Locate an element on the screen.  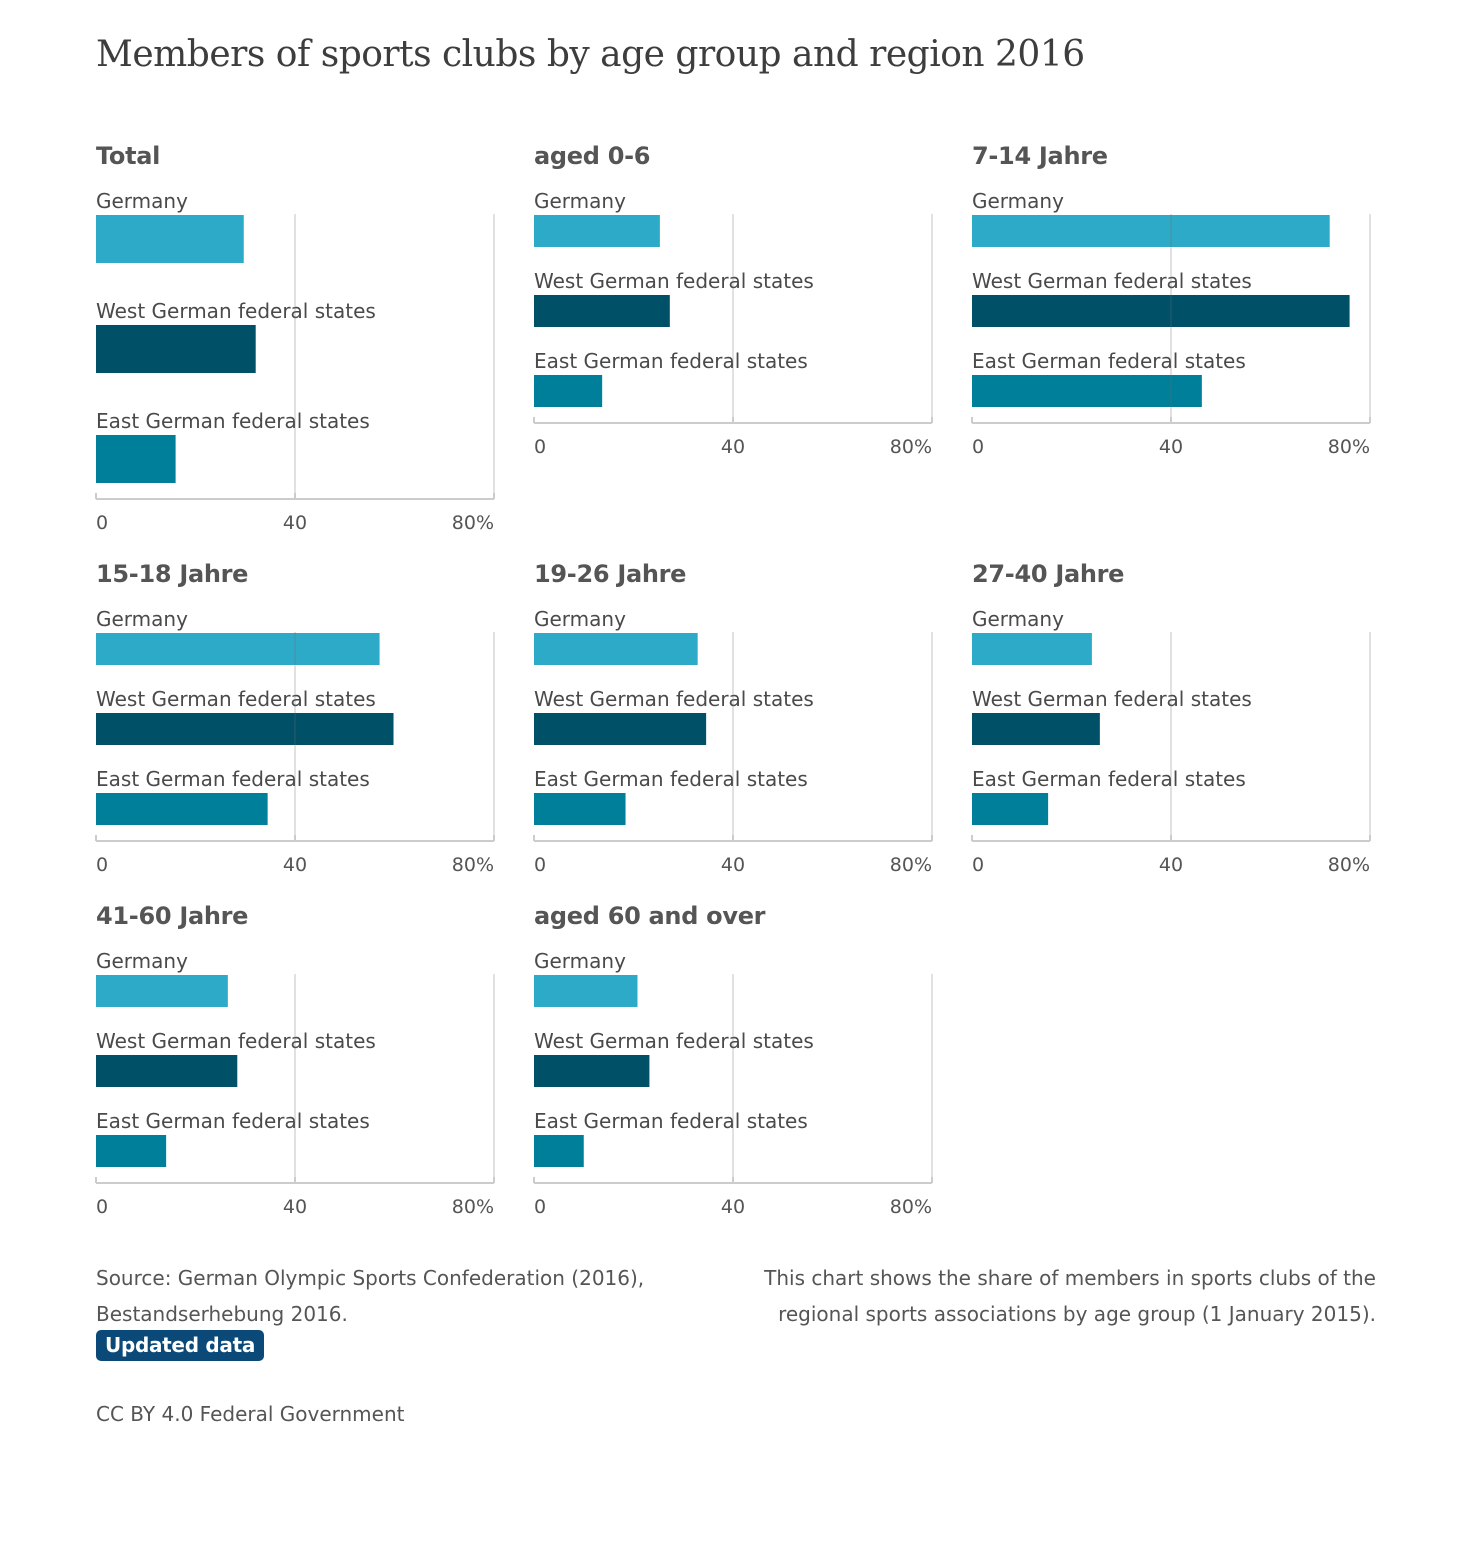
source-line: Bestandserhebung 2016. is located at coordinates (222, 1314).